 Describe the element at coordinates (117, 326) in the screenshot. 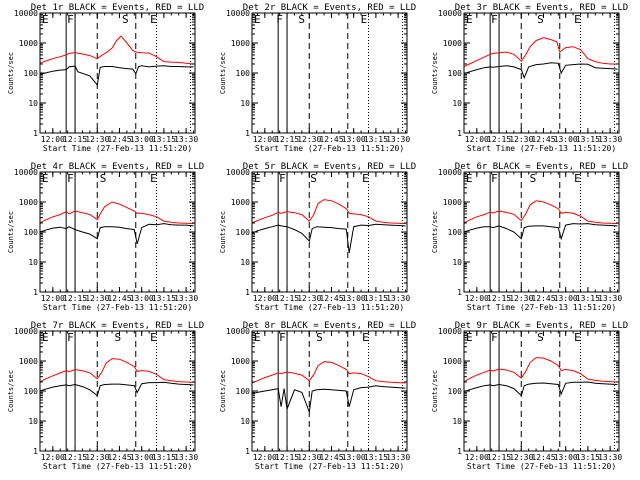

I see `panel-title: Det 7r BLACK = Events, RED = LLD` at that location.